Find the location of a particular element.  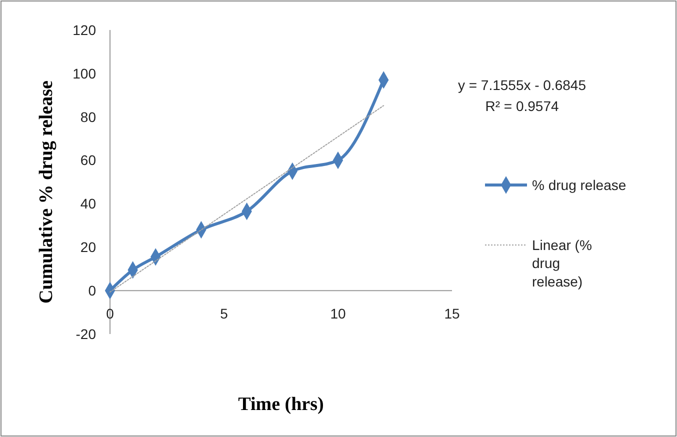

y-tick-label: 120 is located at coordinates (84, 30).